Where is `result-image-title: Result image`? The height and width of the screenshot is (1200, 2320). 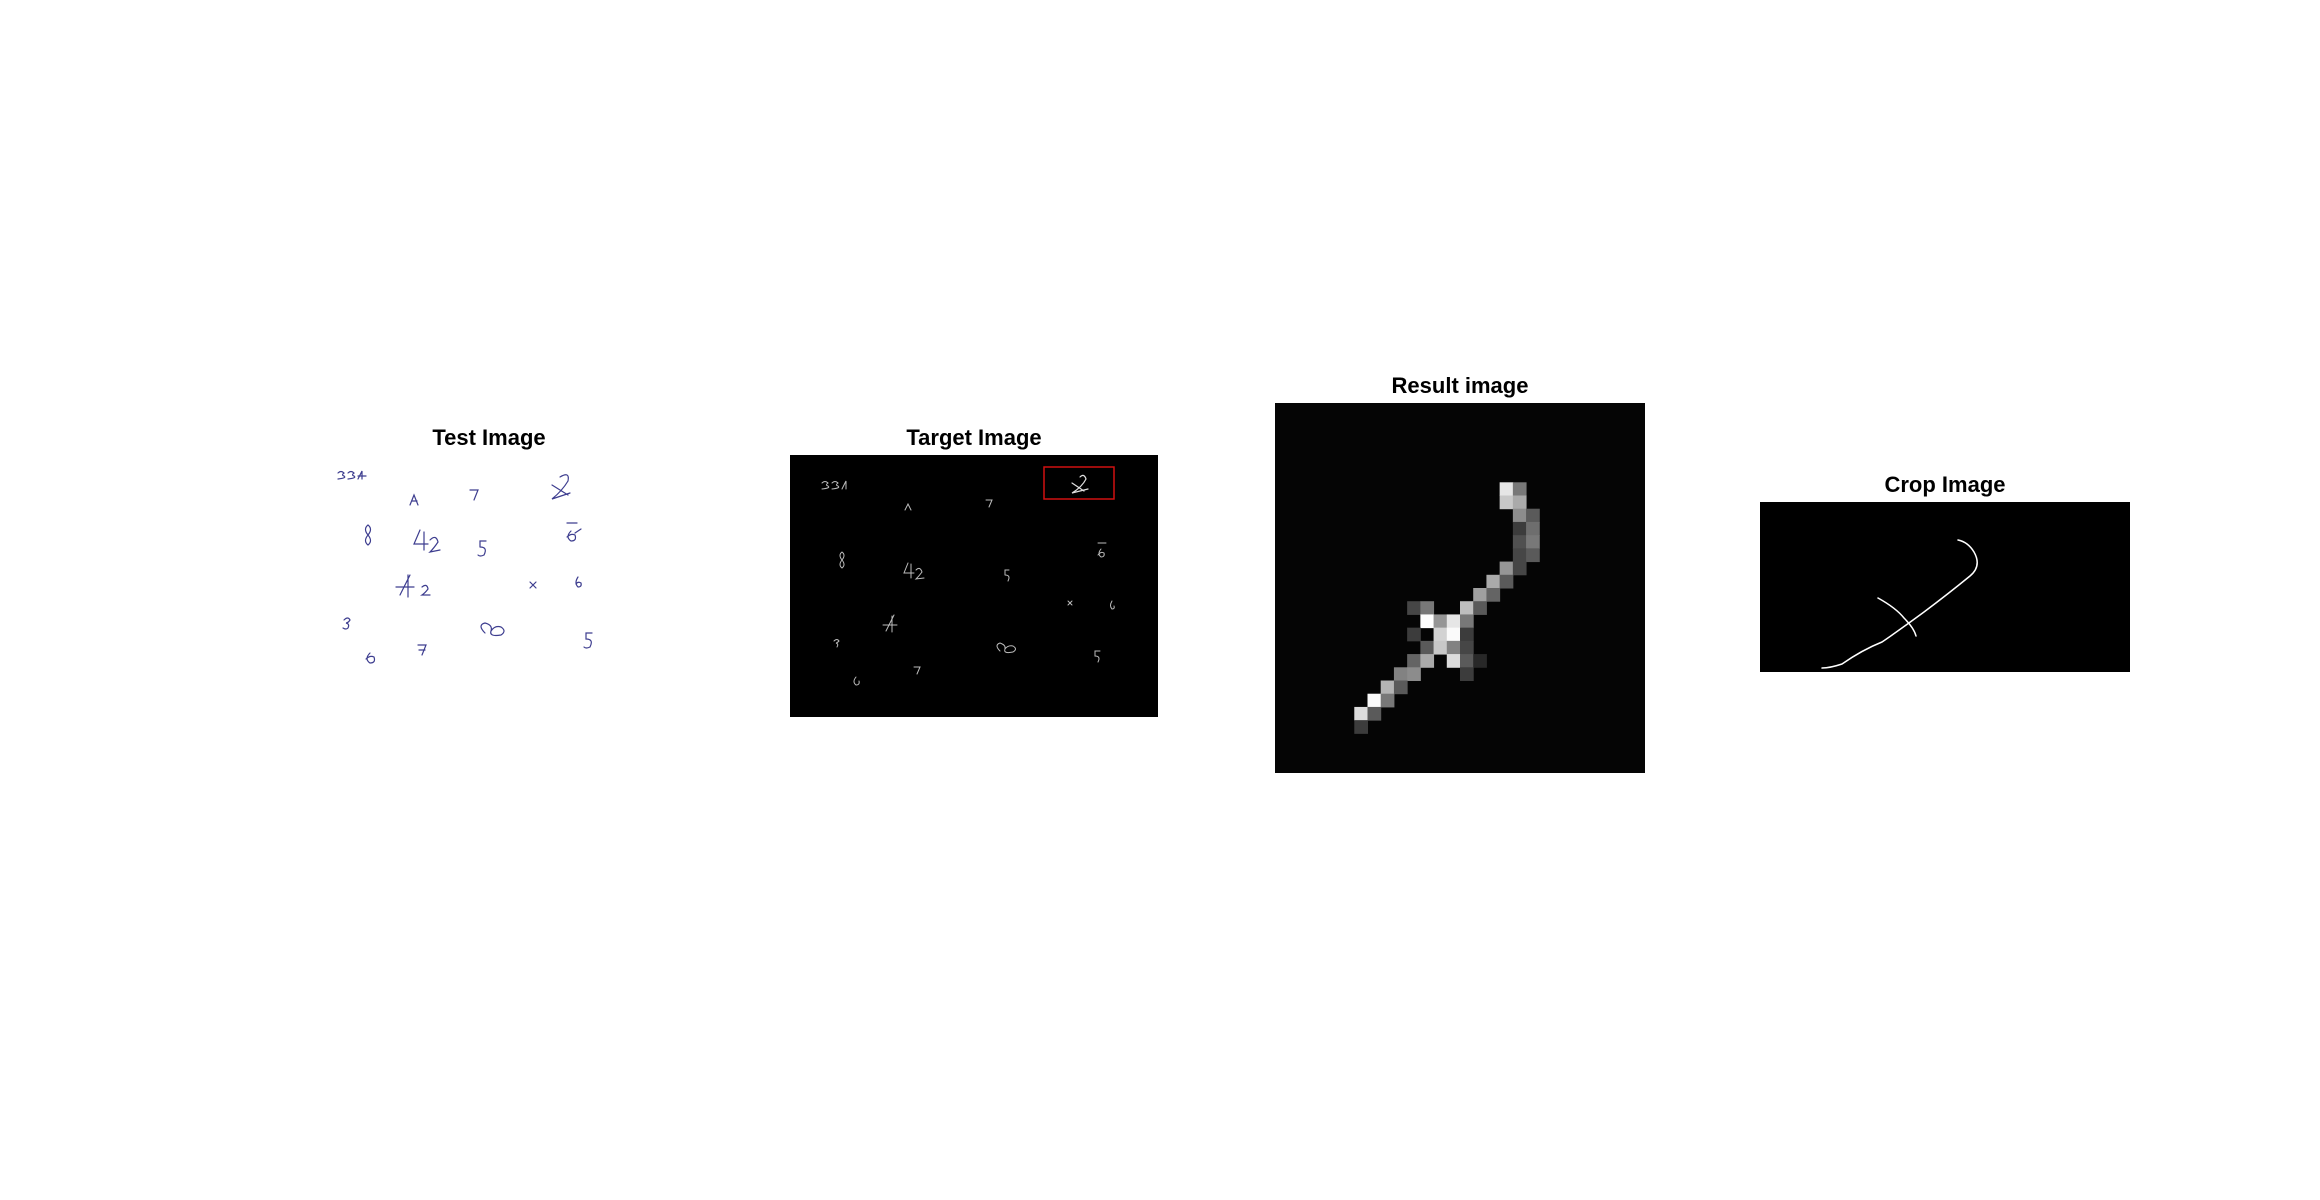
result-image-title: Result image is located at coordinates (1460, 385).